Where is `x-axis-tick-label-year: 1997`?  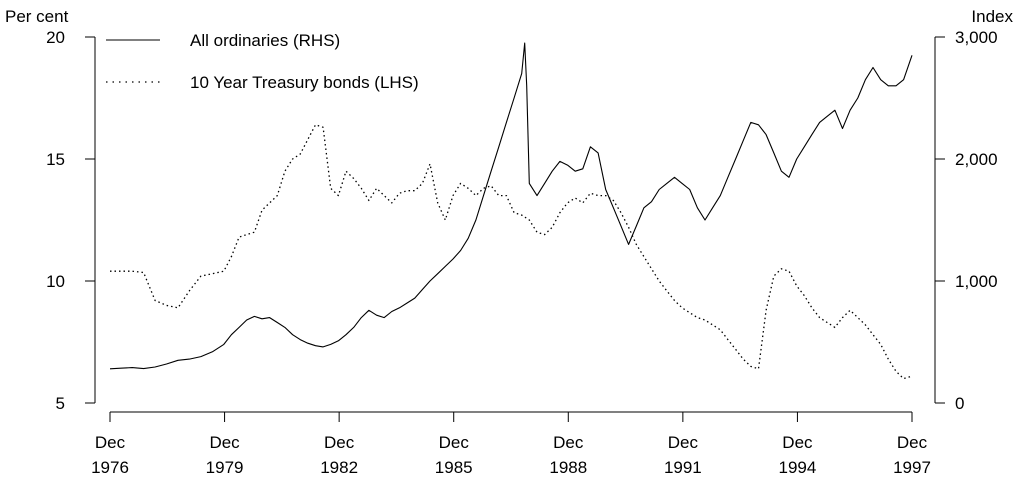
x-axis-tick-label-year: 1997 is located at coordinates (912, 467).